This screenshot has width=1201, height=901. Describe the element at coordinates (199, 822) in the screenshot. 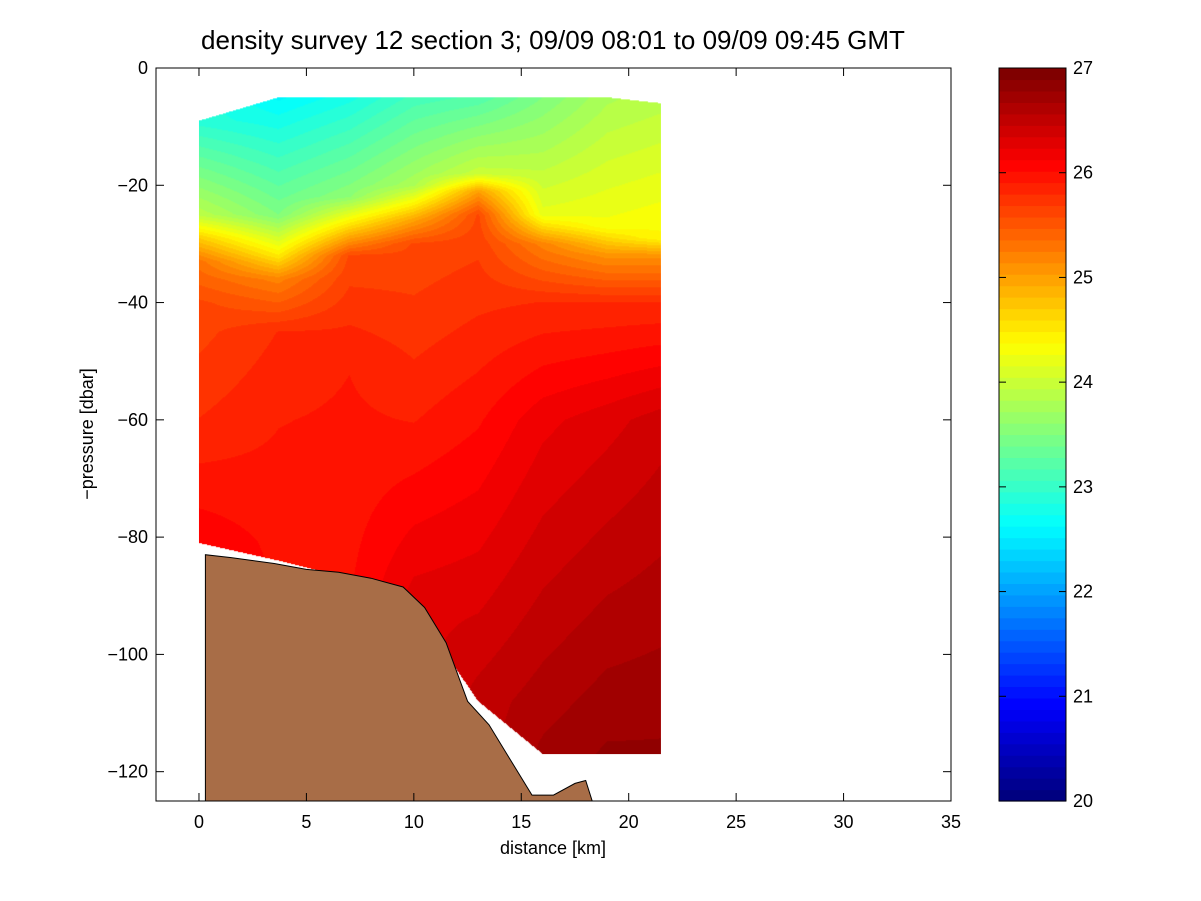

I see `x-tick-label: 0` at that location.